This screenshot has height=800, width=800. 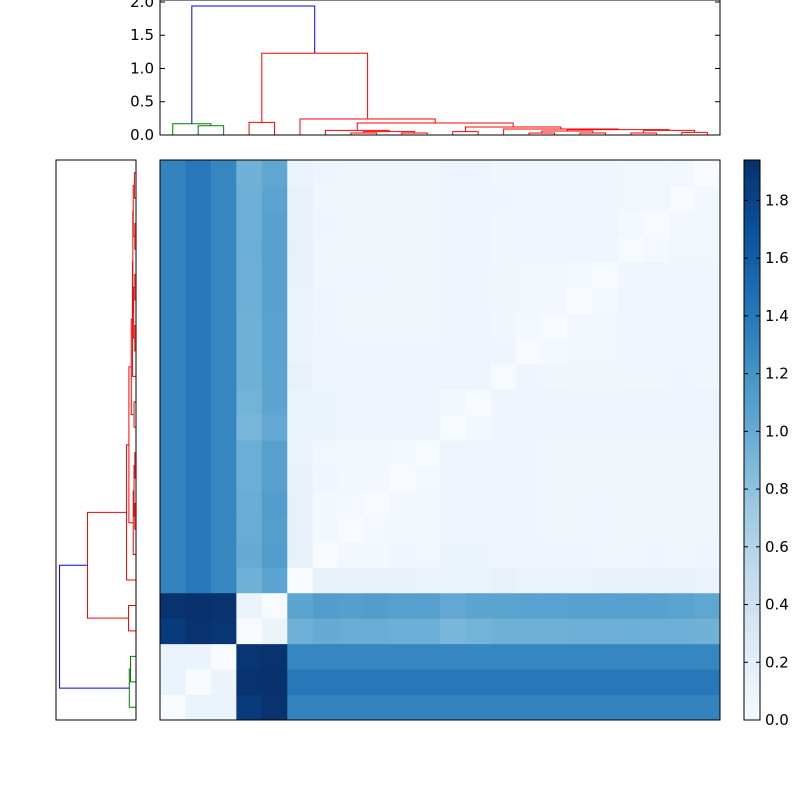 I want to click on y-tick-label: 0.0, so click(x=142, y=135).